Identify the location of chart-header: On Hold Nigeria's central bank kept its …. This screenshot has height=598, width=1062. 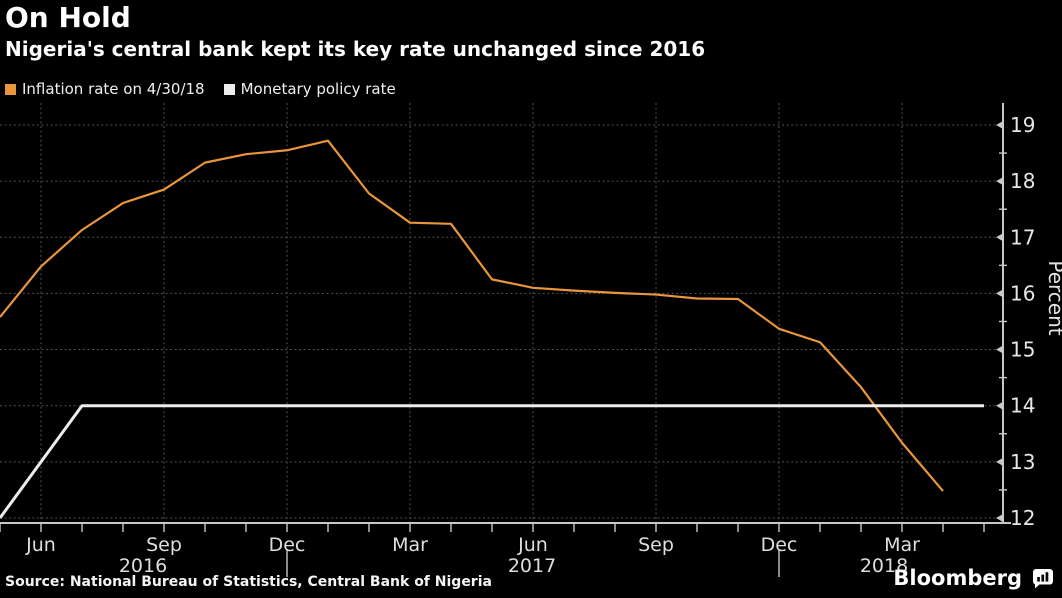
(355, 31).